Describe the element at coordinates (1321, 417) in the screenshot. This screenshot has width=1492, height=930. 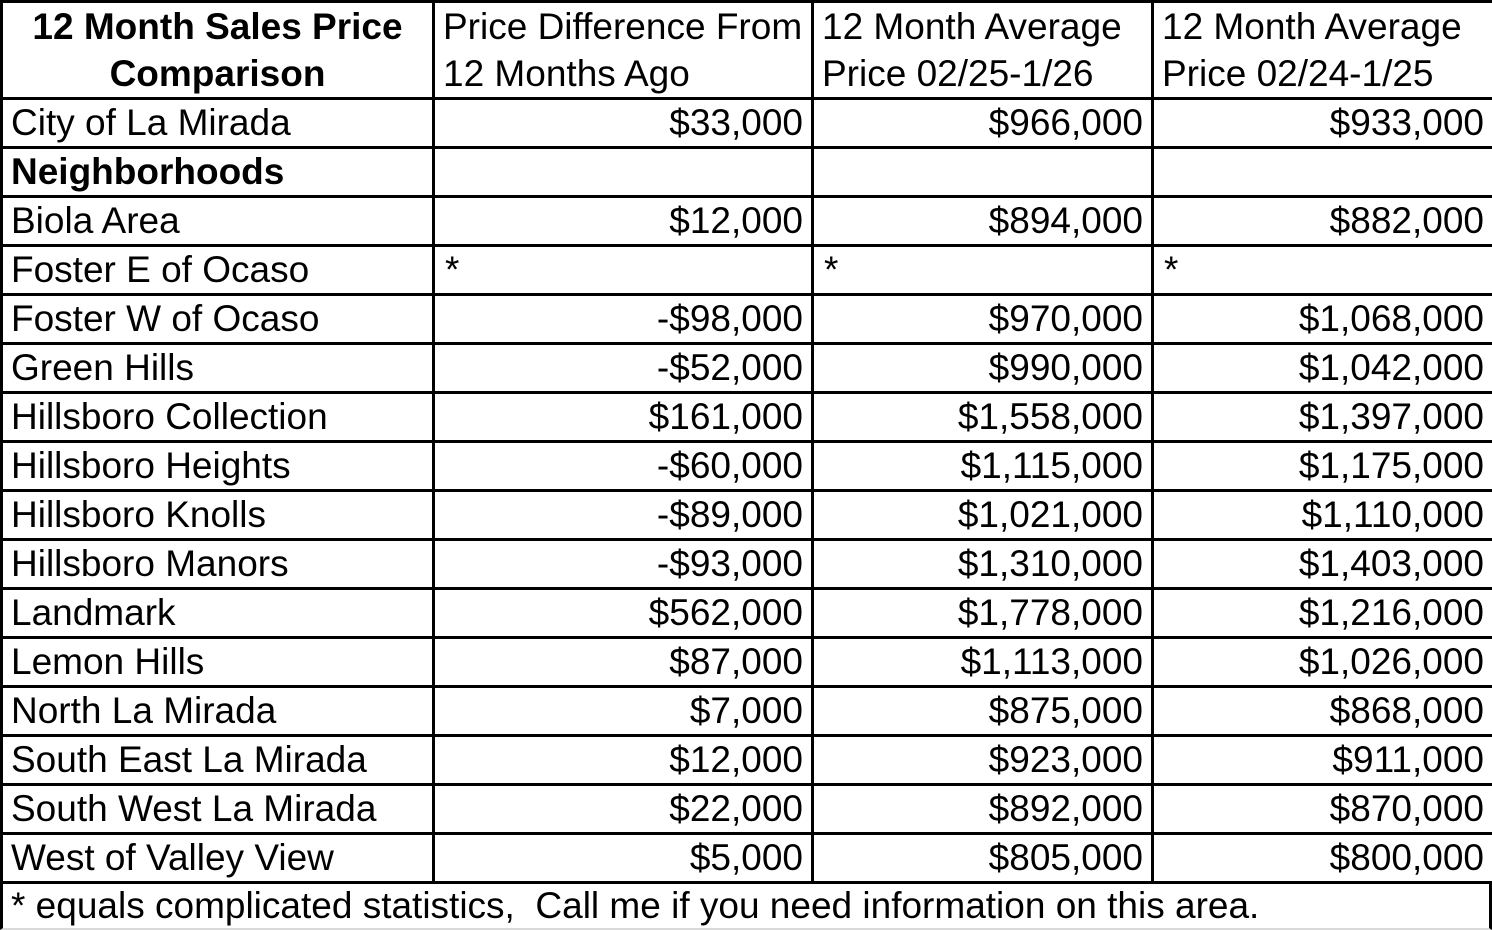
I see `avg-price-prior-cell: $1,397,000` at that location.